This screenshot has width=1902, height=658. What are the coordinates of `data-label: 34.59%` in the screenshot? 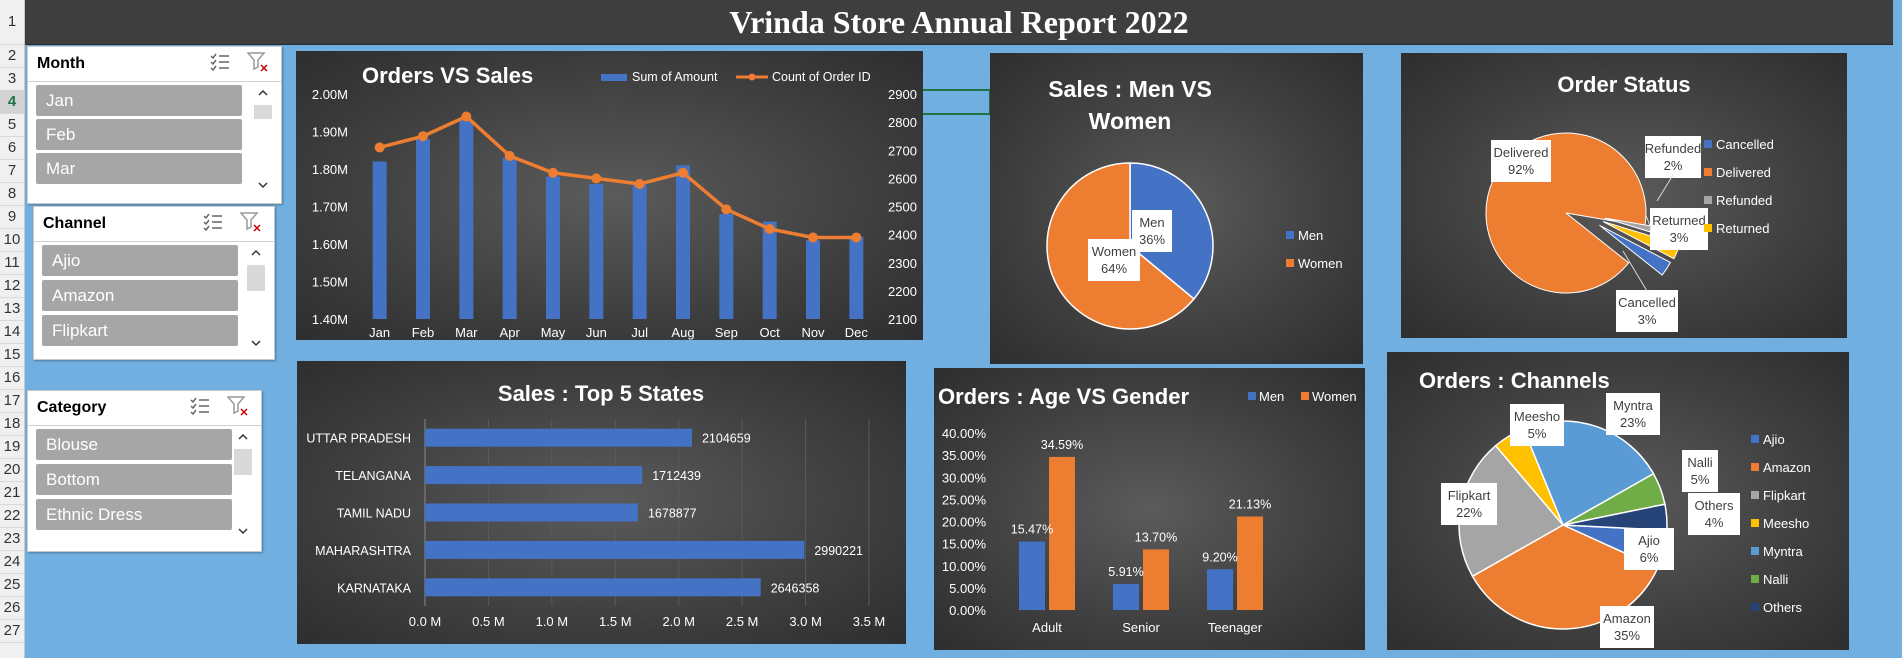 It's located at (1062, 445).